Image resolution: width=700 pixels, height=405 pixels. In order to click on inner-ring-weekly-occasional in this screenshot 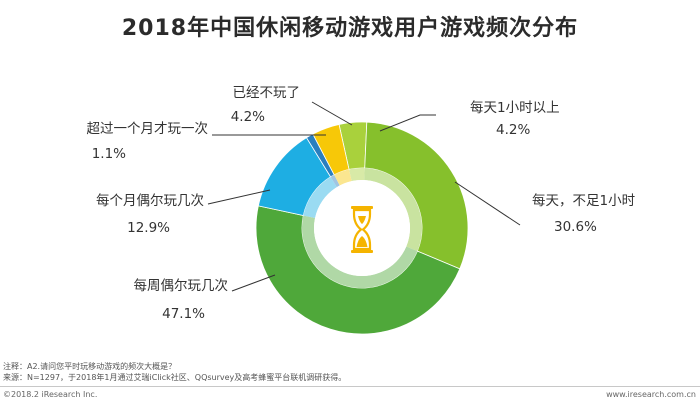, I will do `click(359, 252)`.